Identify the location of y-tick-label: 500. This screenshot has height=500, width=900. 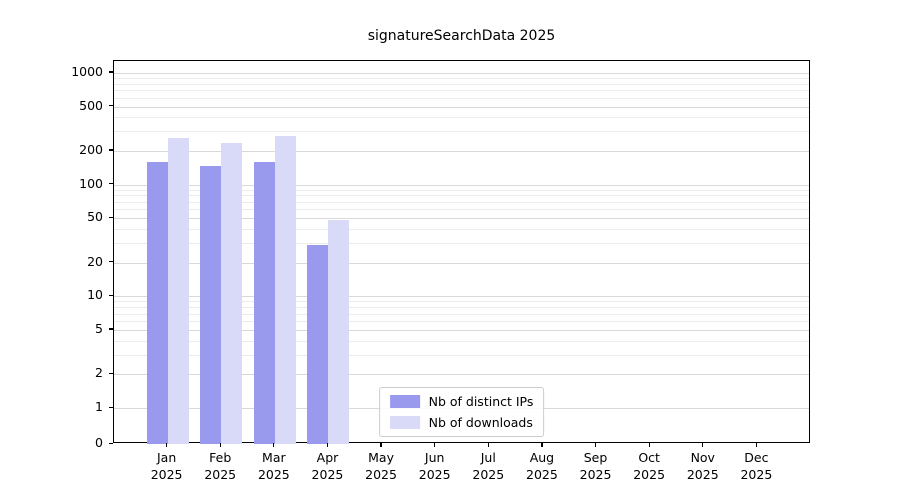
(91, 105).